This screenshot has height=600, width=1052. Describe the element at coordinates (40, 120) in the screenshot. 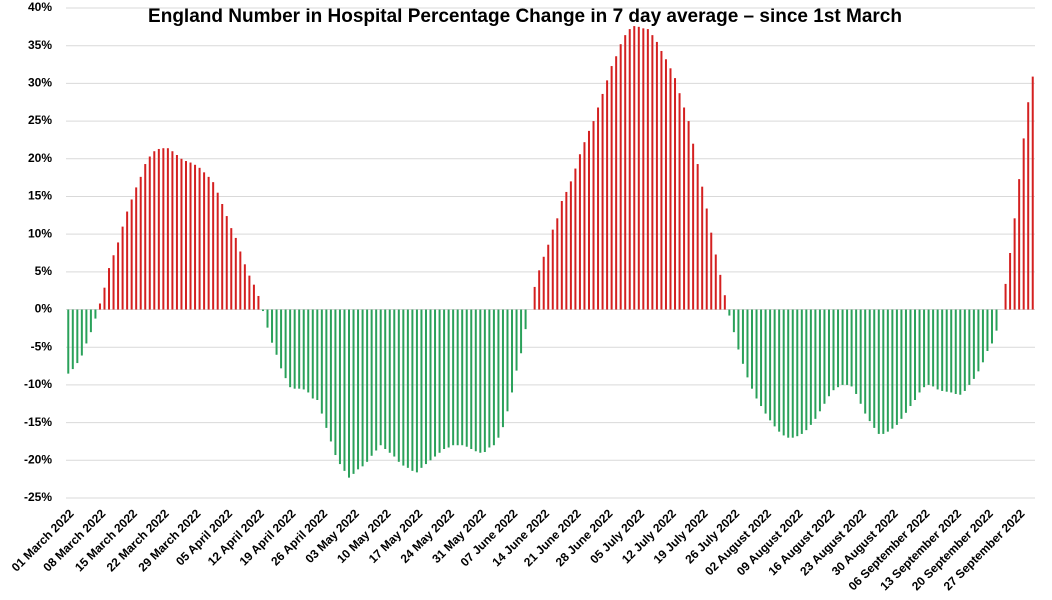

I see `y-tick-label: 25%` at that location.